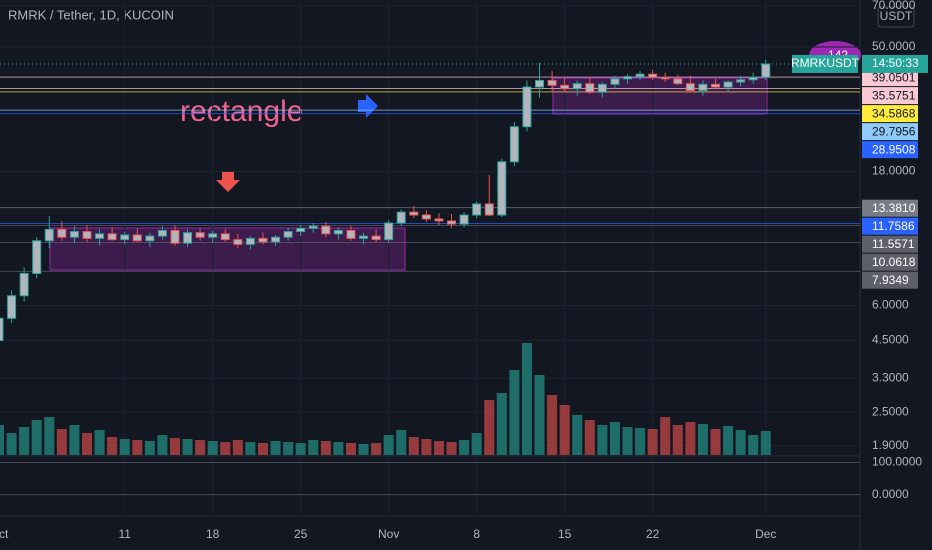 The width and height of the screenshot is (932, 550). What do you see at coordinates (890, 411) in the screenshot?
I see `y-tick-label: 2.5000` at bounding box center [890, 411].